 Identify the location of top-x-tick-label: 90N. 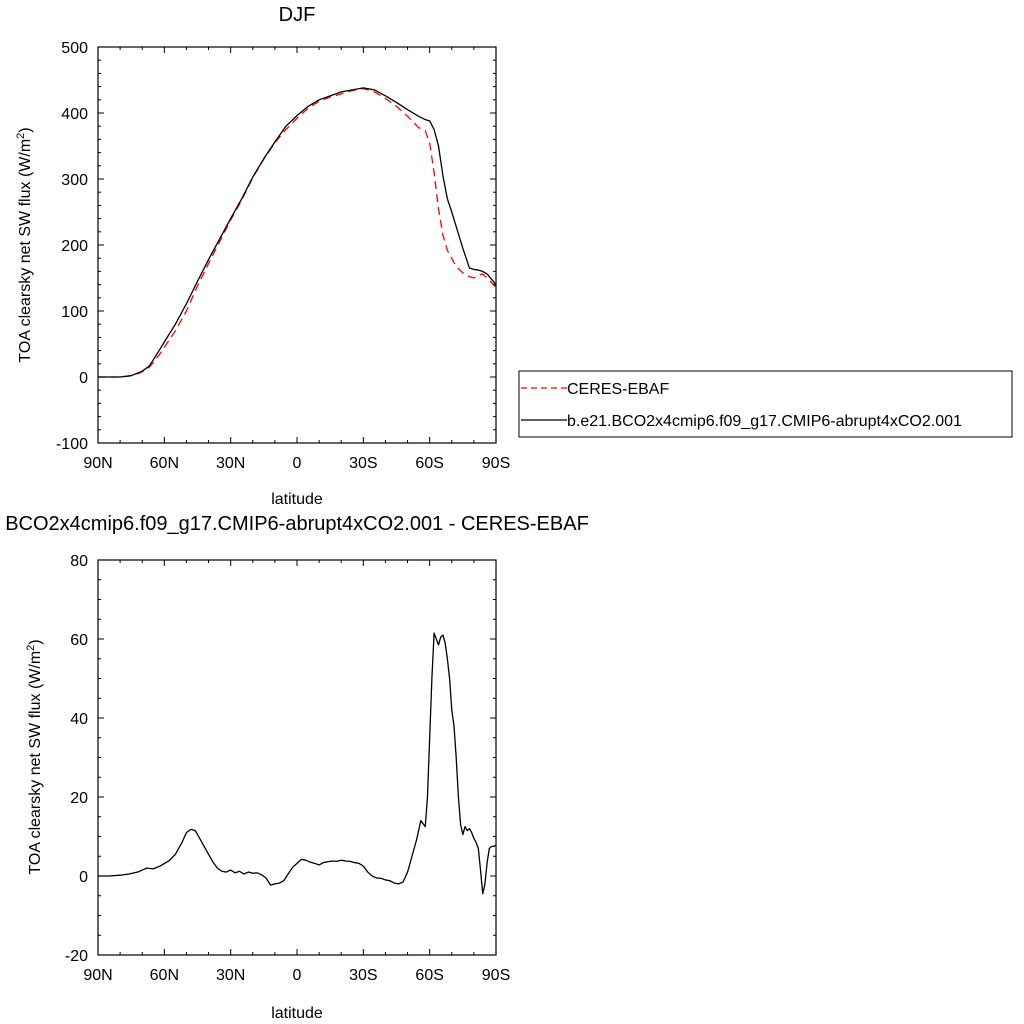
(97, 463).